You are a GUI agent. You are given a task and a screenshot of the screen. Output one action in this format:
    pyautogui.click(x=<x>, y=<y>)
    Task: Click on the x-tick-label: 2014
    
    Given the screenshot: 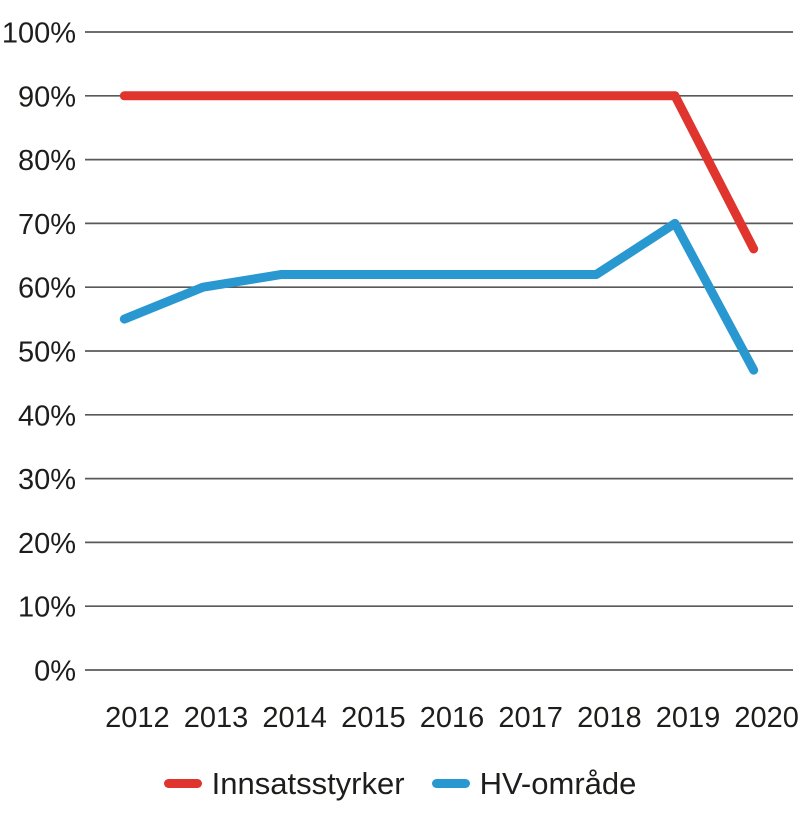 What is the action you would take?
    pyautogui.click(x=294, y=718)
    